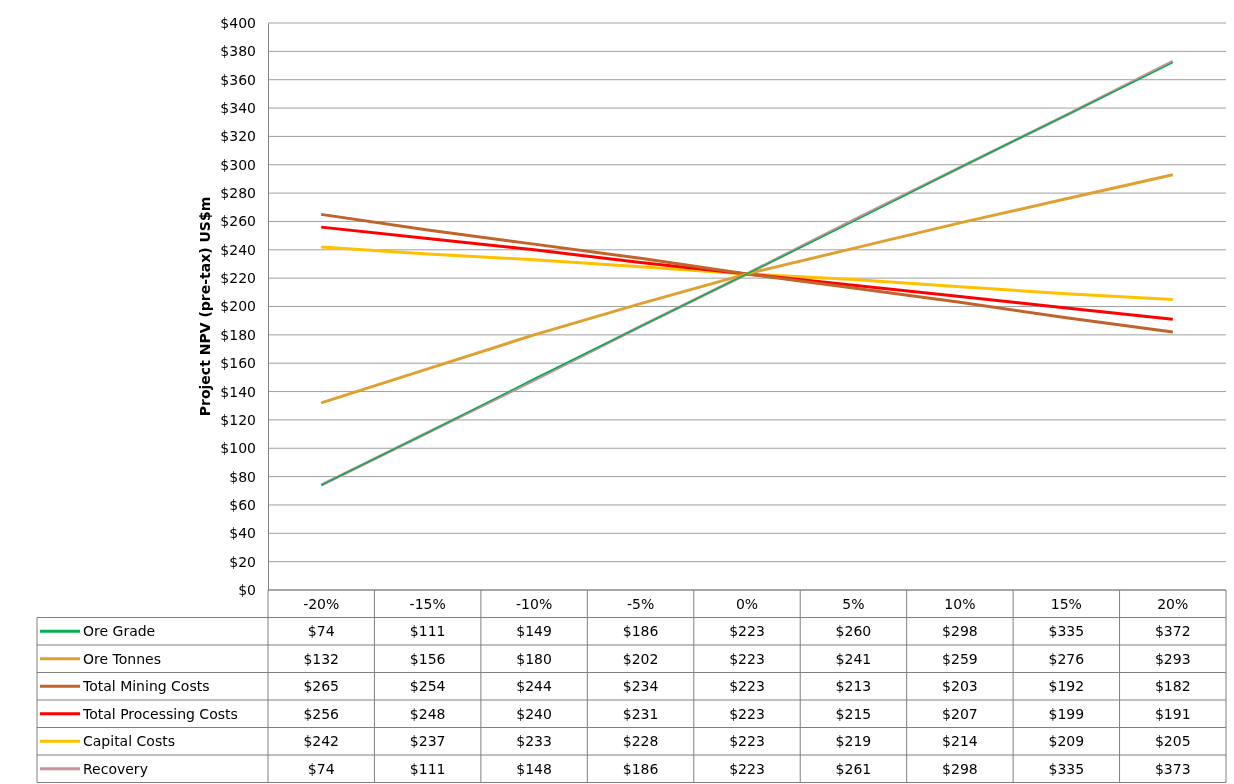 This screenshot has width=1234, height=784. I want to click on data-label: $202, so click(640, 658).